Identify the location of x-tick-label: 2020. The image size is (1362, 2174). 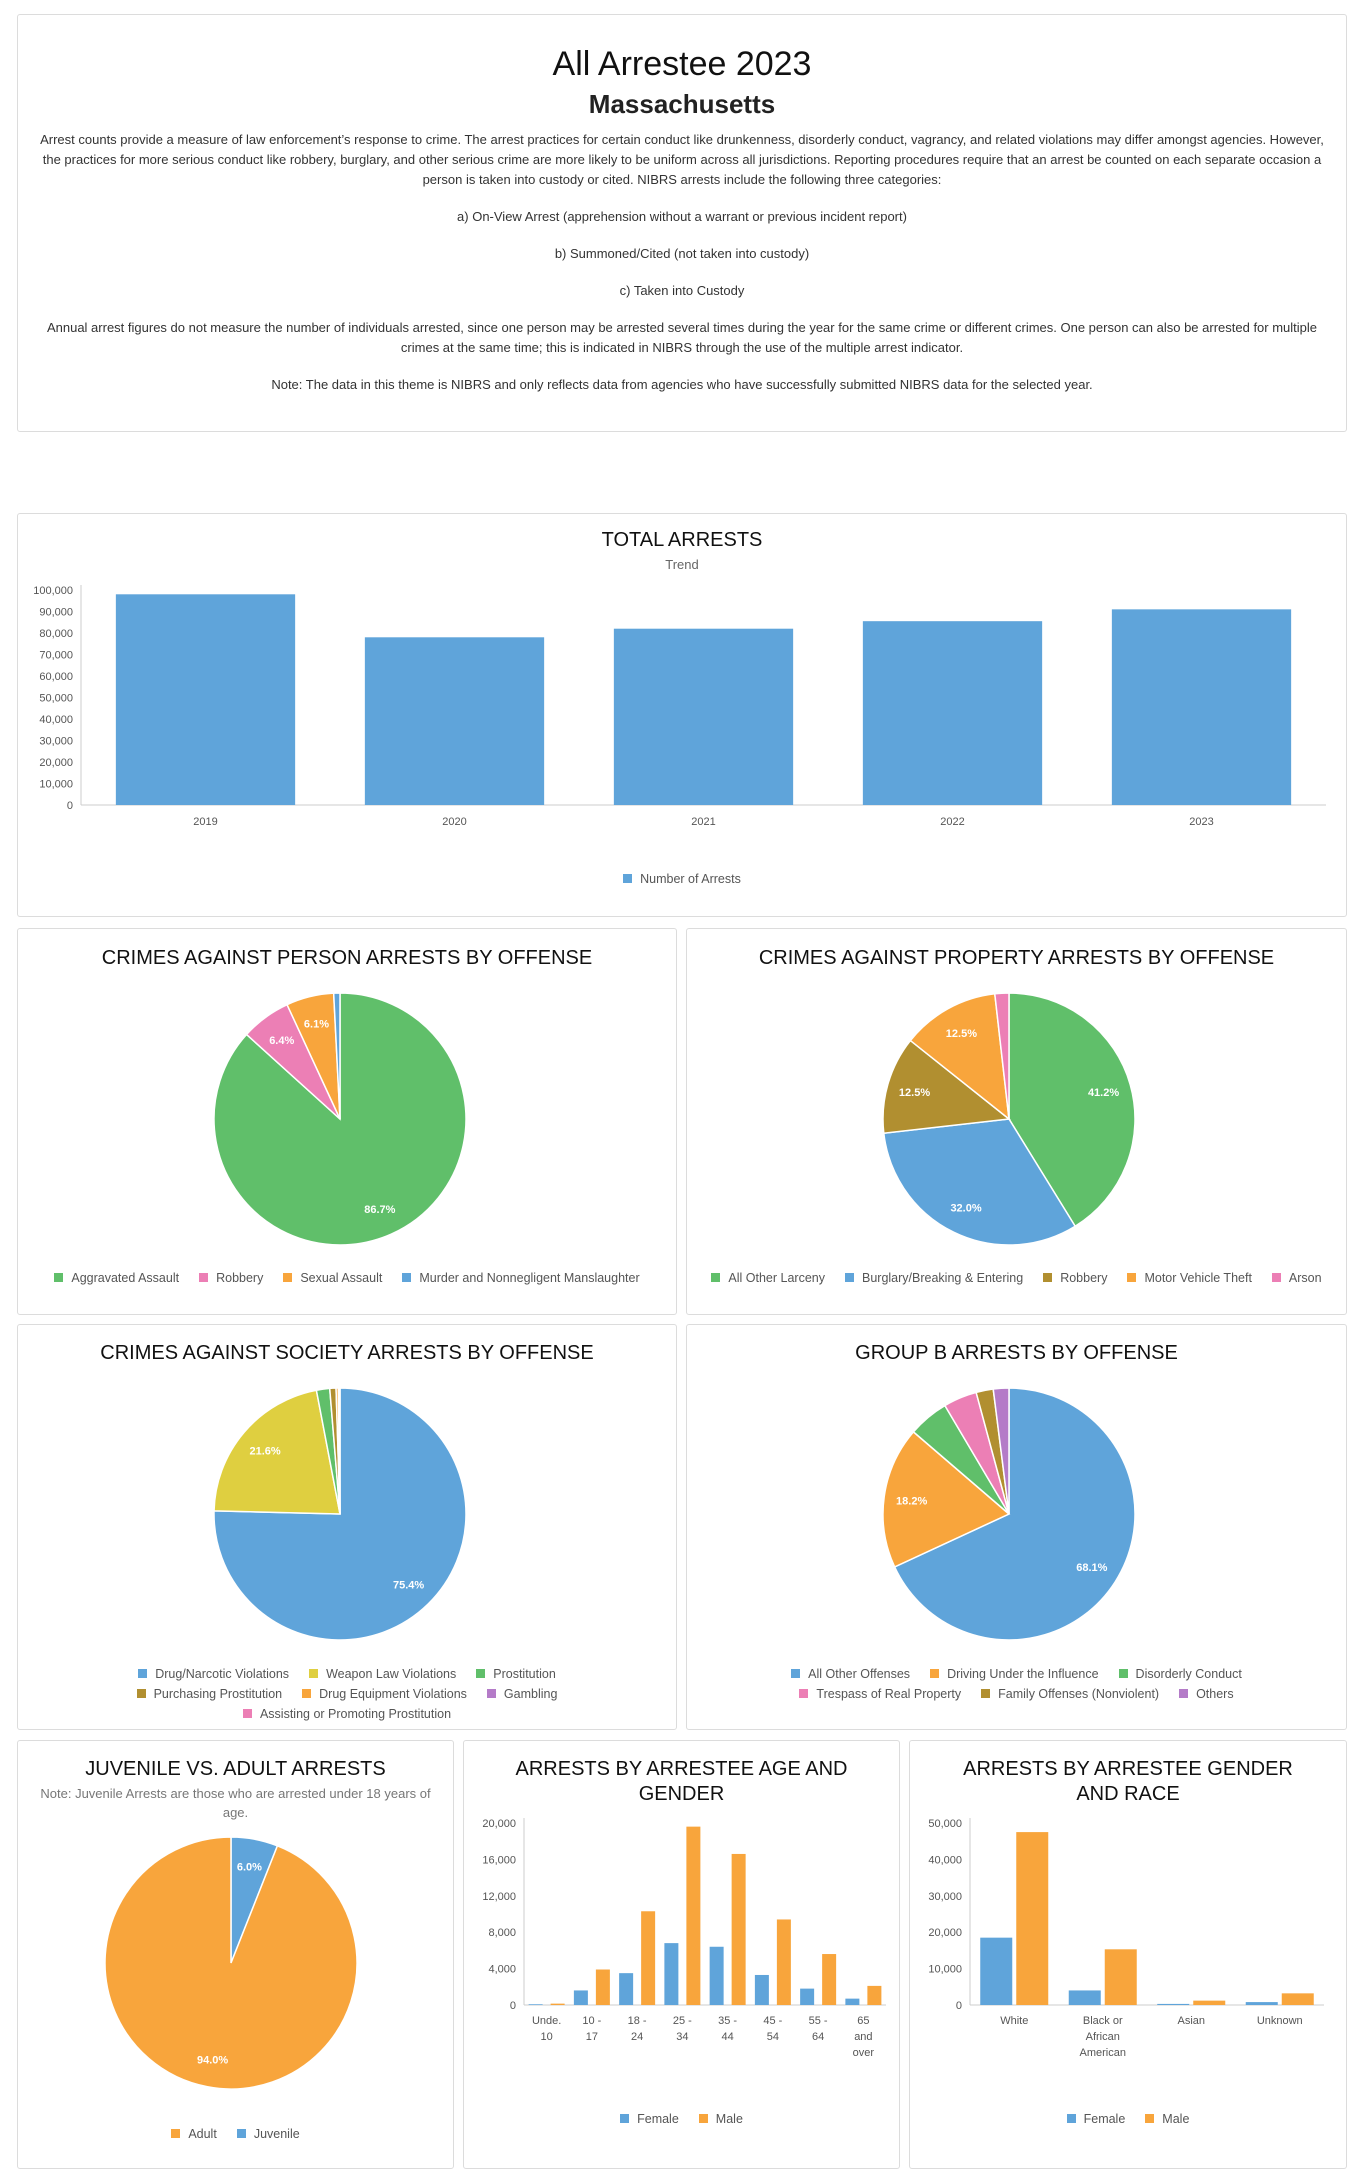
(454, 822).